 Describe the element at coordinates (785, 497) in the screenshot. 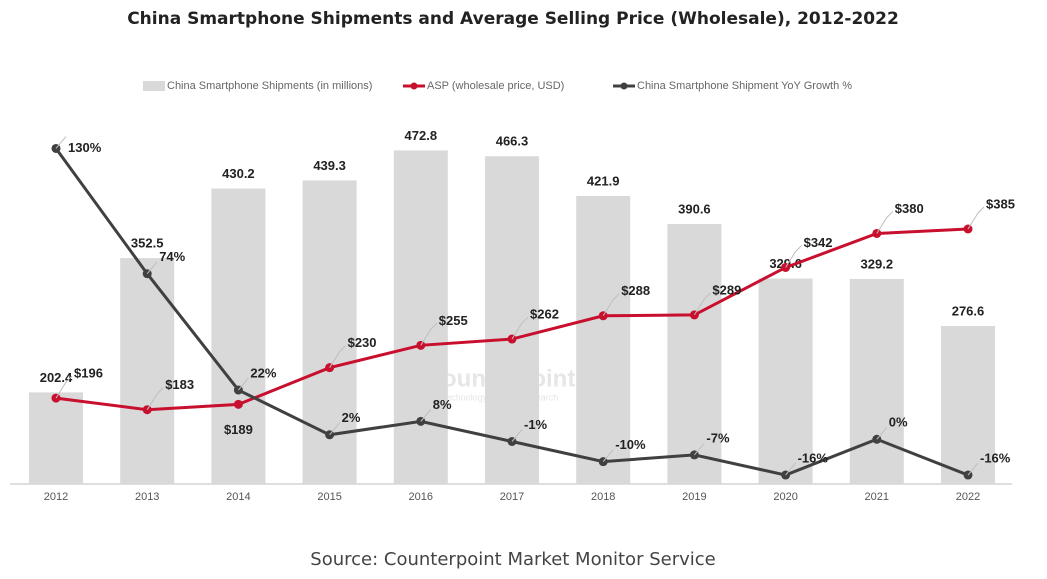

I see `x-tick-label: 2020` at that location.